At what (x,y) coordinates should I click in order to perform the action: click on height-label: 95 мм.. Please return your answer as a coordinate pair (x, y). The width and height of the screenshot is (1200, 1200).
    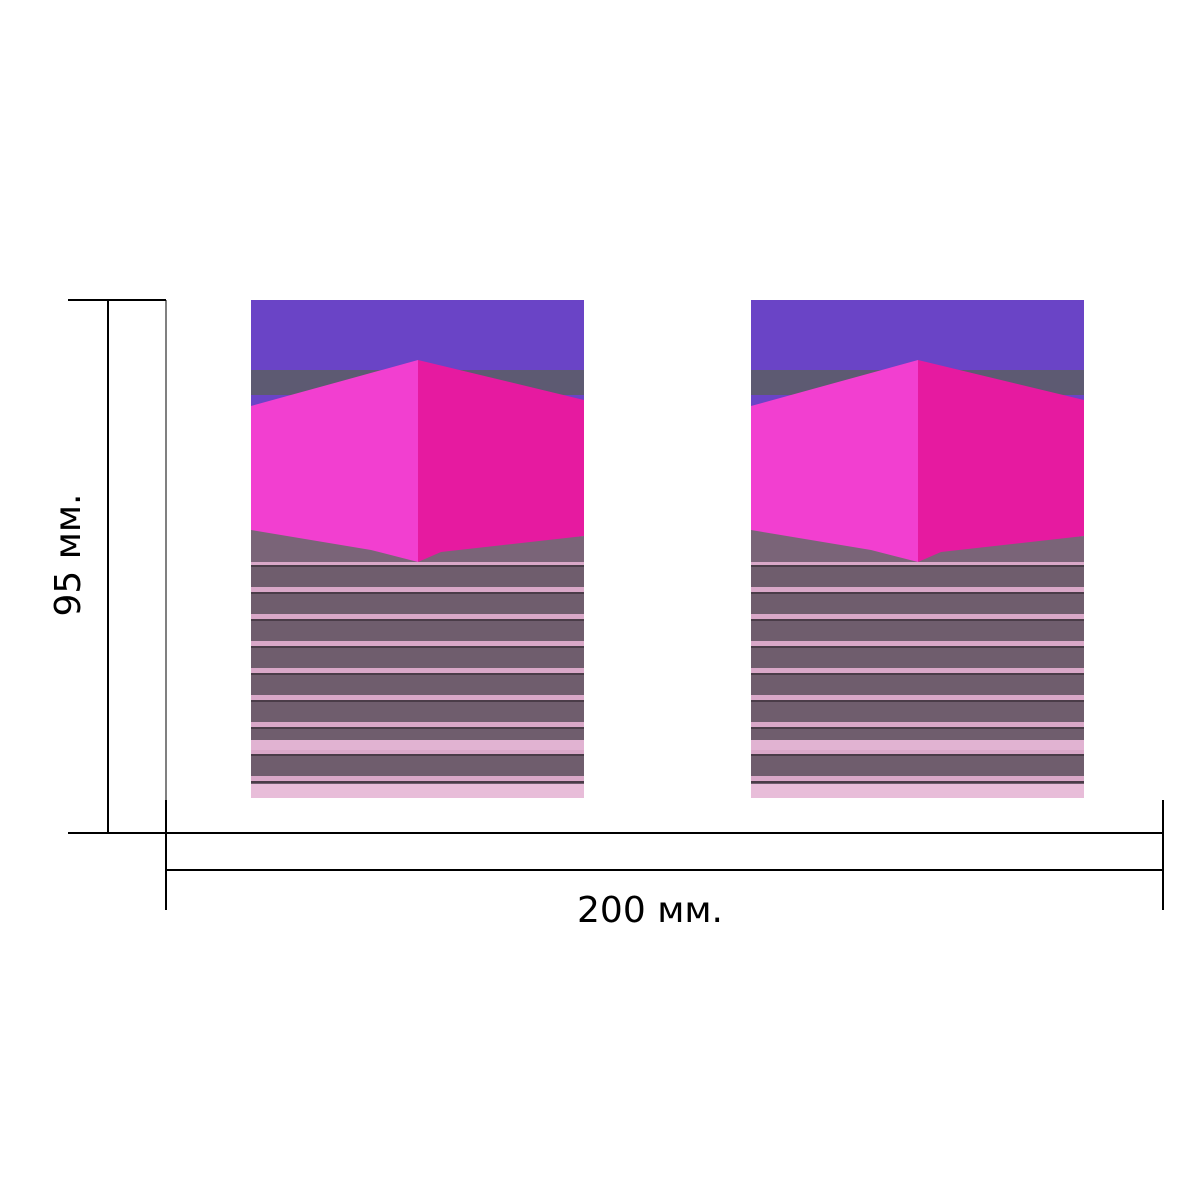
    Looking at the image, I should click on (68, 554).